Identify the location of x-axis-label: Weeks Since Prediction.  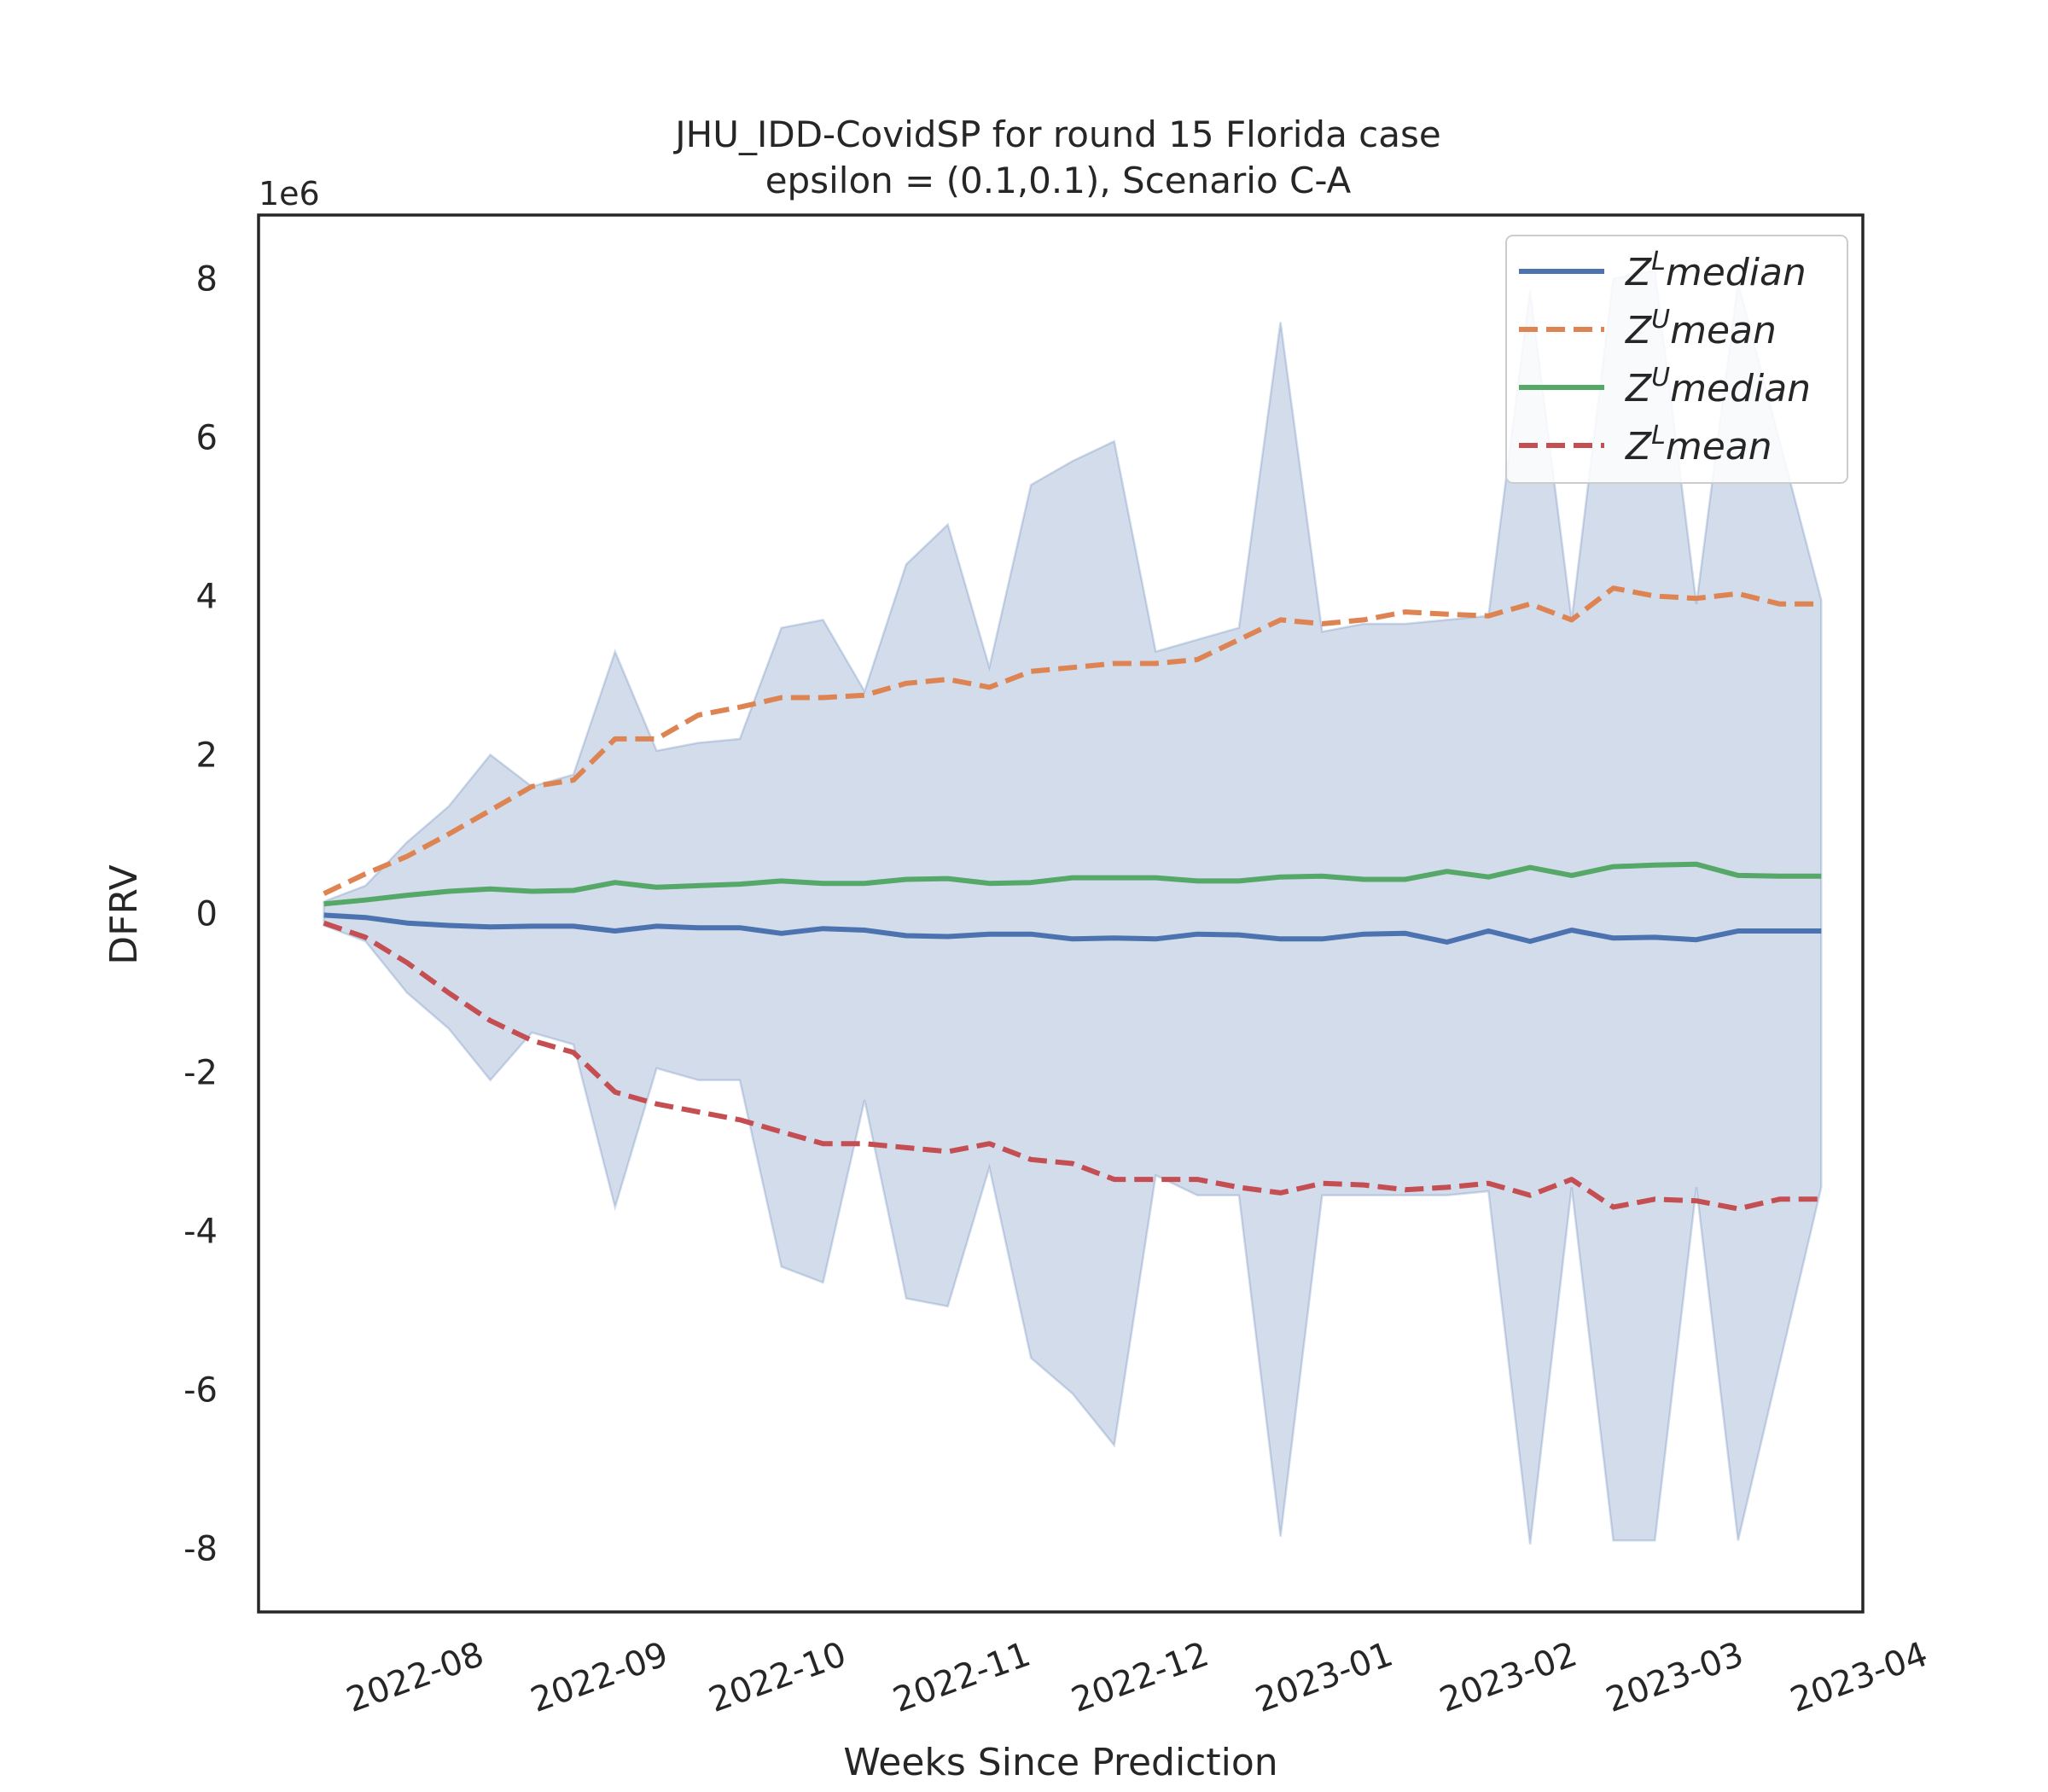
(1060, 1762).